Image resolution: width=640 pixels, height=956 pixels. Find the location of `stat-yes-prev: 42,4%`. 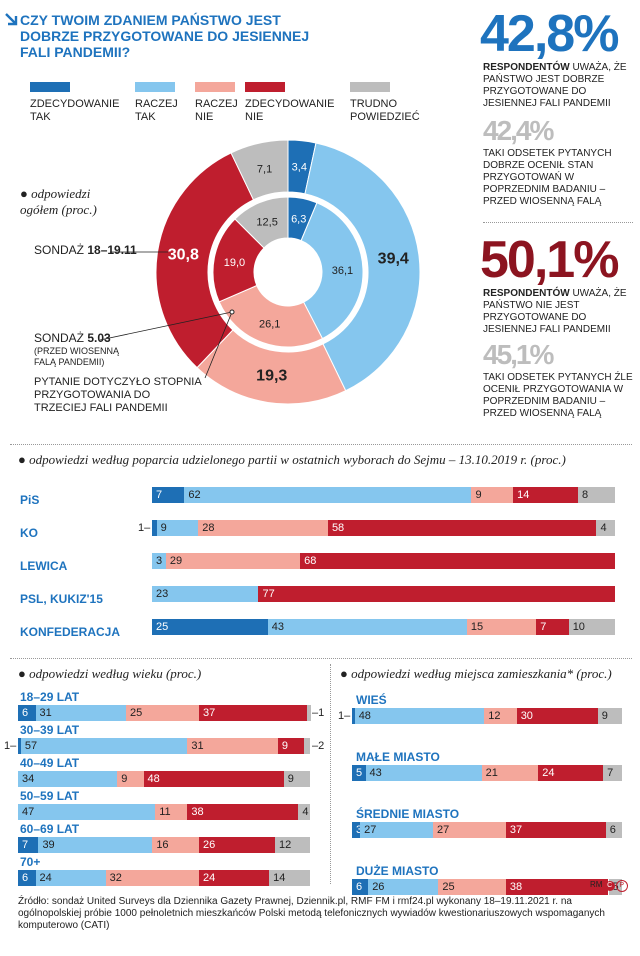

stat-yes-prev: 42,4% is located at coordinates (518, 130).